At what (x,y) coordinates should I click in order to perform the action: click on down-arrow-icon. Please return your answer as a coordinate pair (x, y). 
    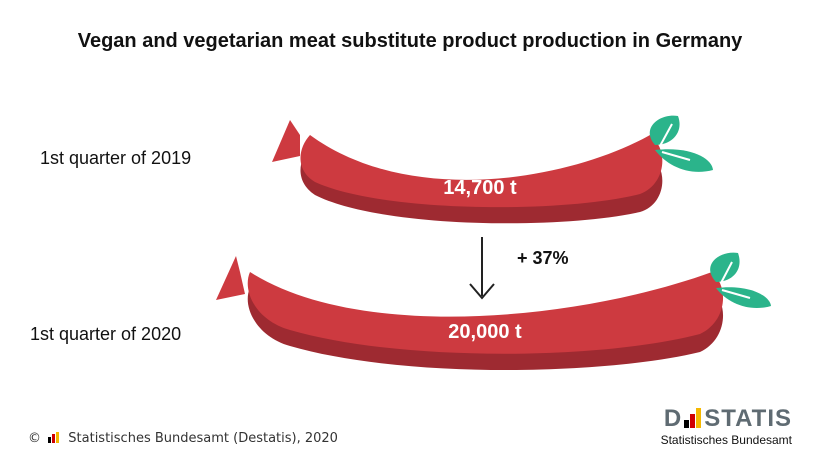
    Looking at the image, I should click on (482, 268).